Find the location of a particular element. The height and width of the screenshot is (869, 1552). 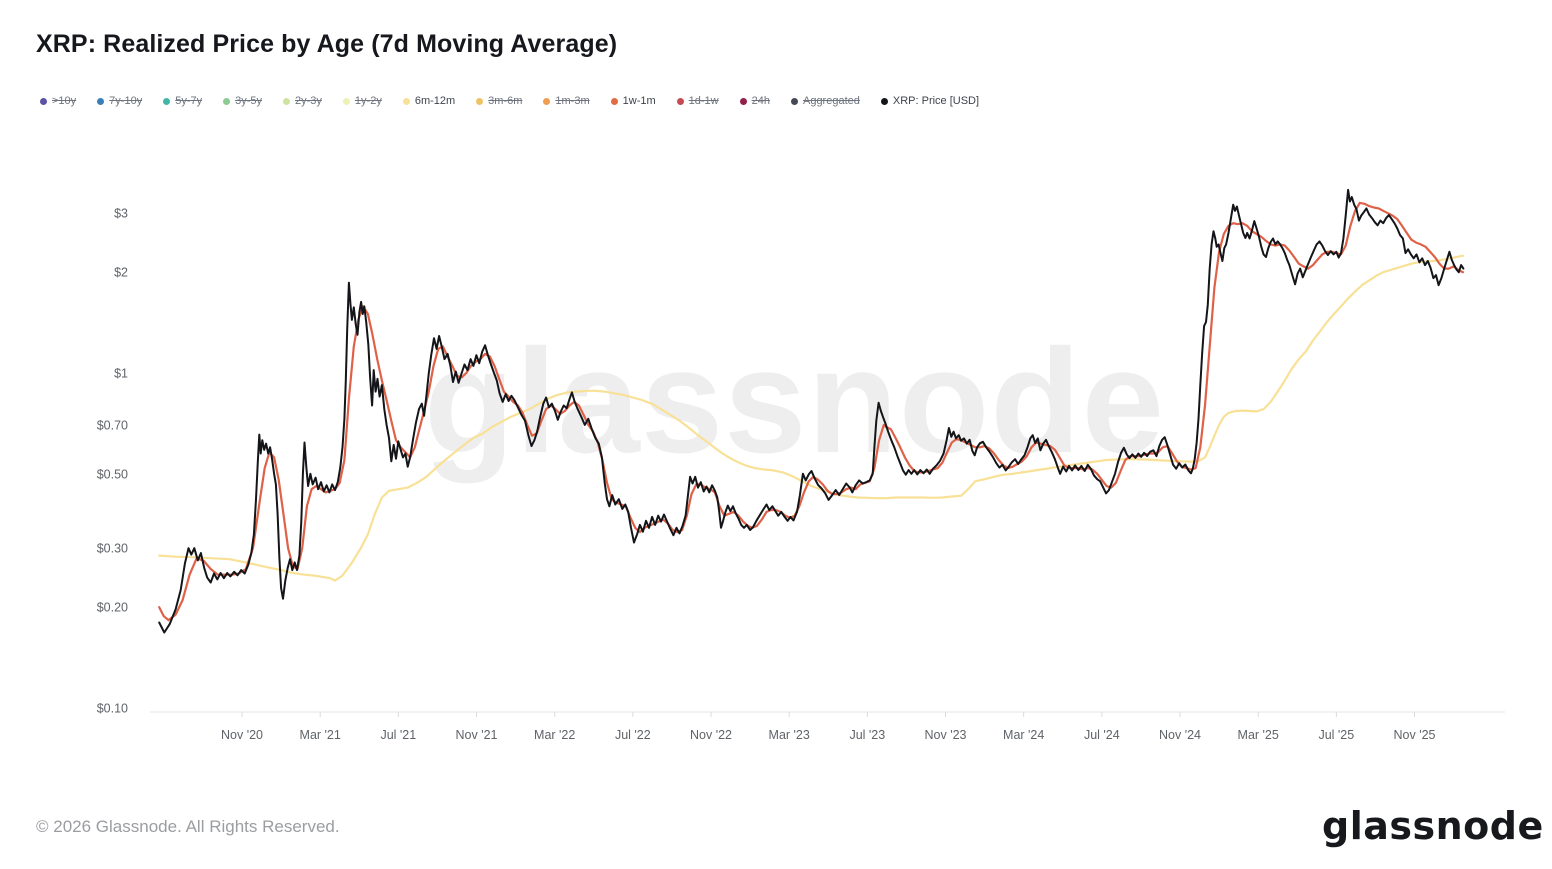

x-axis-label: Jul '21 is located at coordinates (398, 735).